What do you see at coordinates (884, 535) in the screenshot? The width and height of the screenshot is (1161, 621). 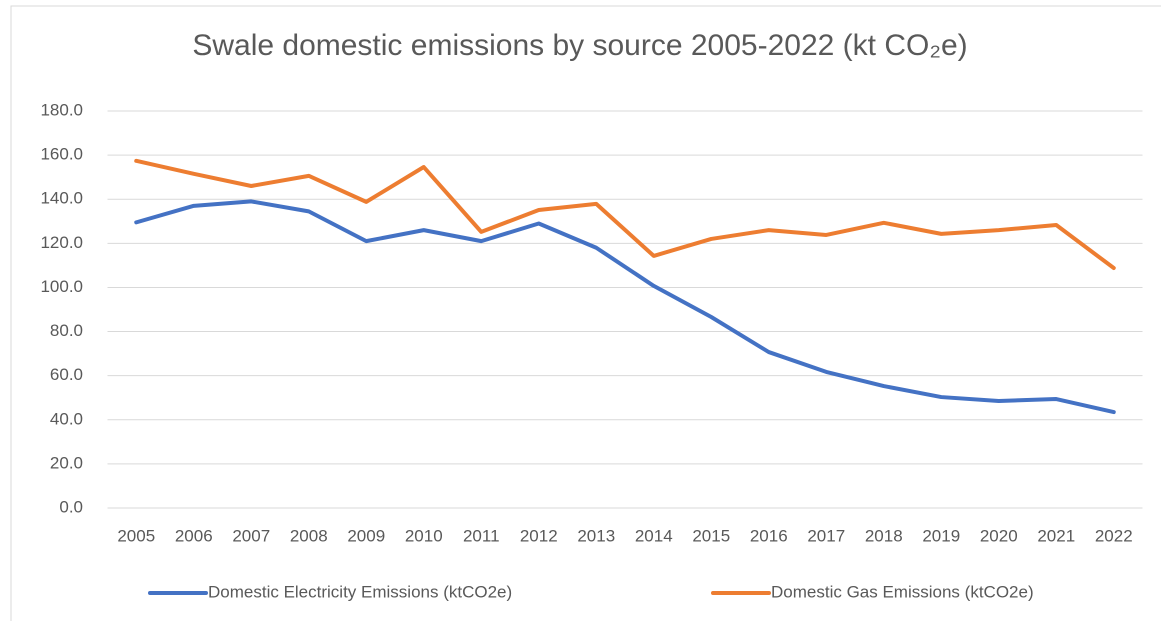 I see `x-tick-label: 2018` at bounding box center [884, 535].